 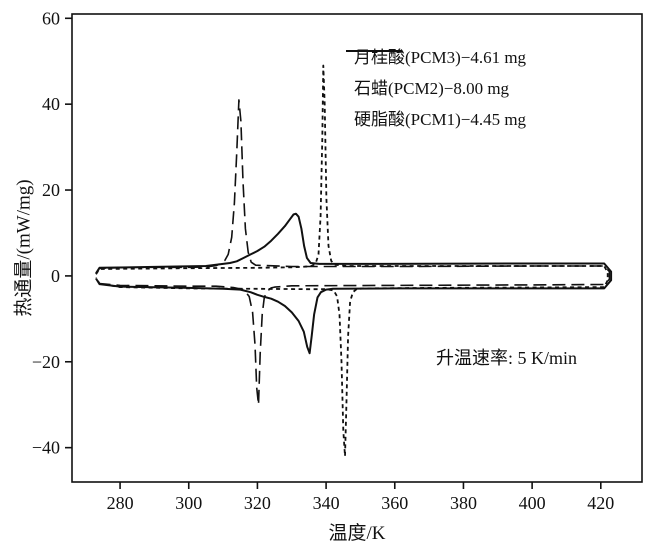 What do you see at coordinates (51, 190) in the screenshot?
I see `svg-text: 20` at bounding box center [51, 190].